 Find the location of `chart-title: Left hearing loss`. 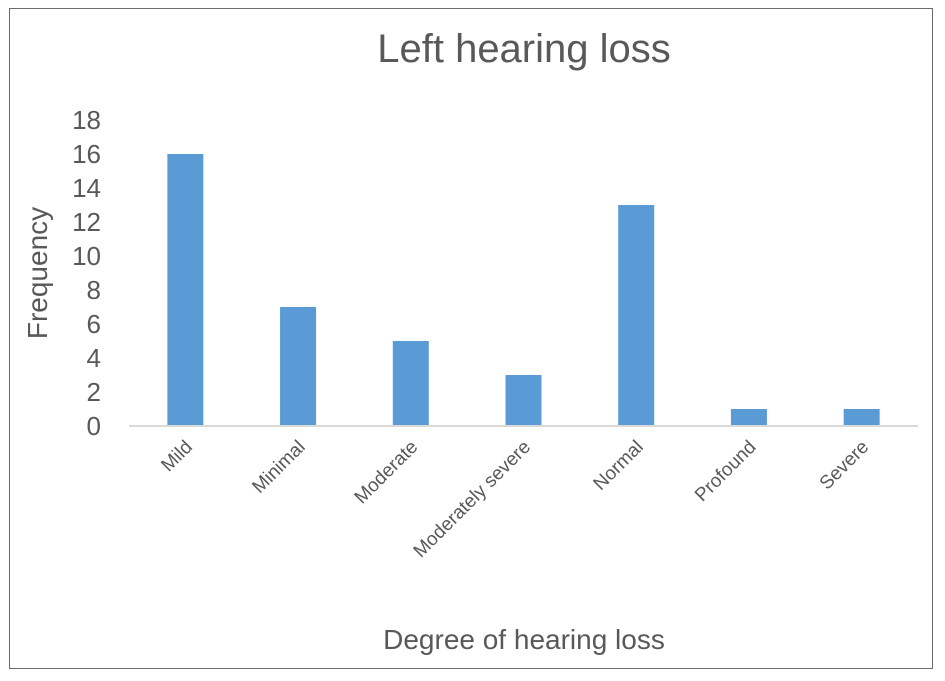

chart-title: Left hearing loss is located at coordinates (524, 49).